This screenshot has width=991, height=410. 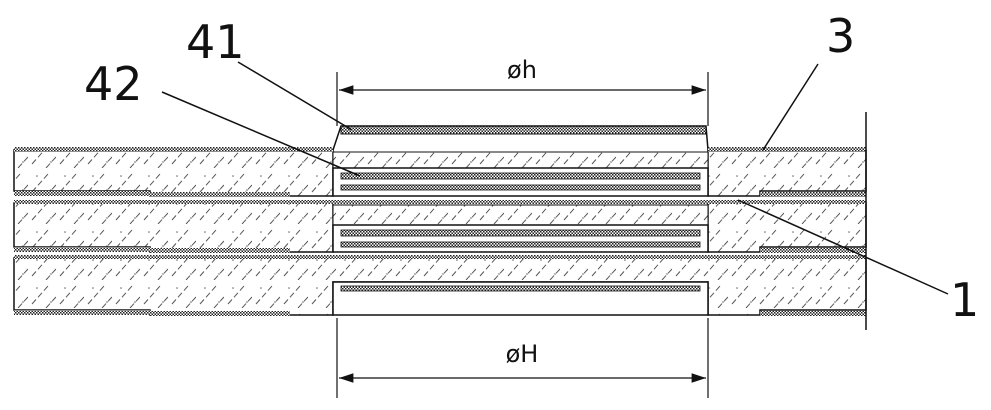 What do you see at coordinates (858, 263) in the screenshot?
I see `leader-1: 1` at bounding box center [858, 263].